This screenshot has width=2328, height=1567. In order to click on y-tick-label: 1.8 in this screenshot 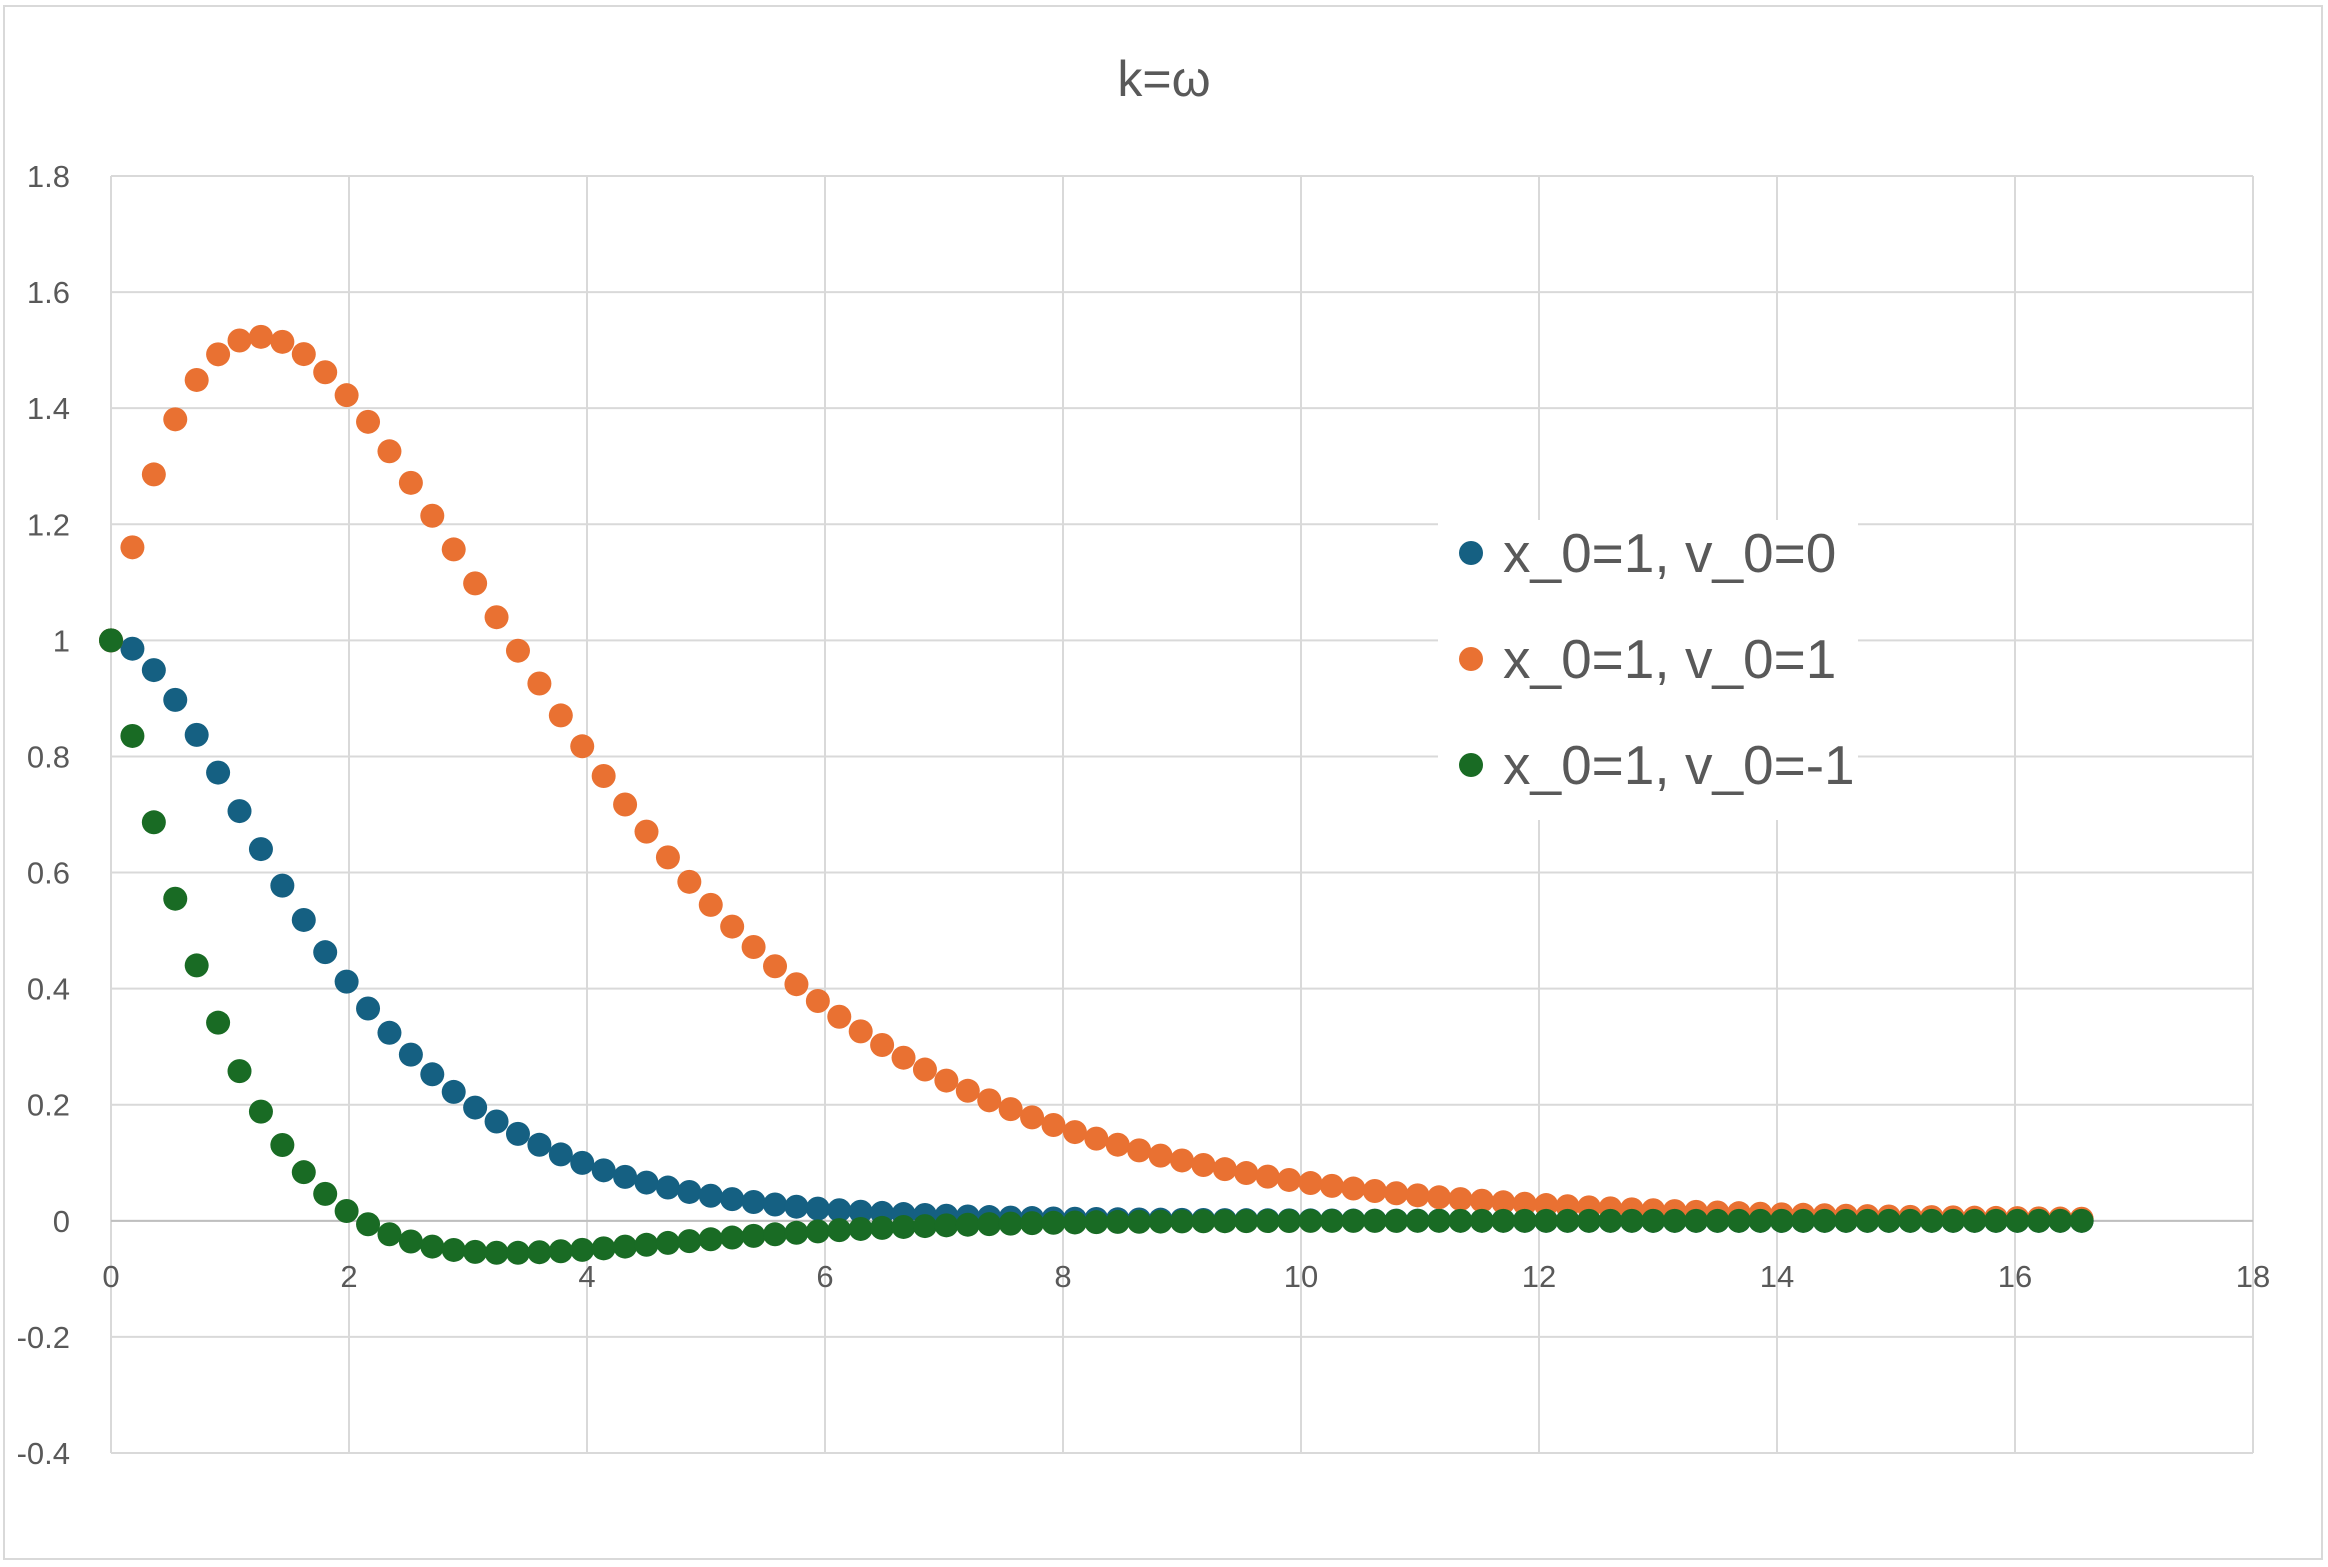, I will do `click(48, 176)`.